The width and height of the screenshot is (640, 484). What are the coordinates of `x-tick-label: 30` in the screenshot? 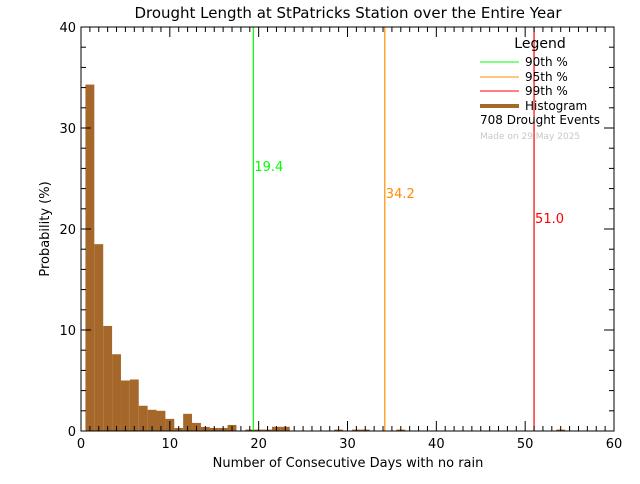 It's located at (347, 444).